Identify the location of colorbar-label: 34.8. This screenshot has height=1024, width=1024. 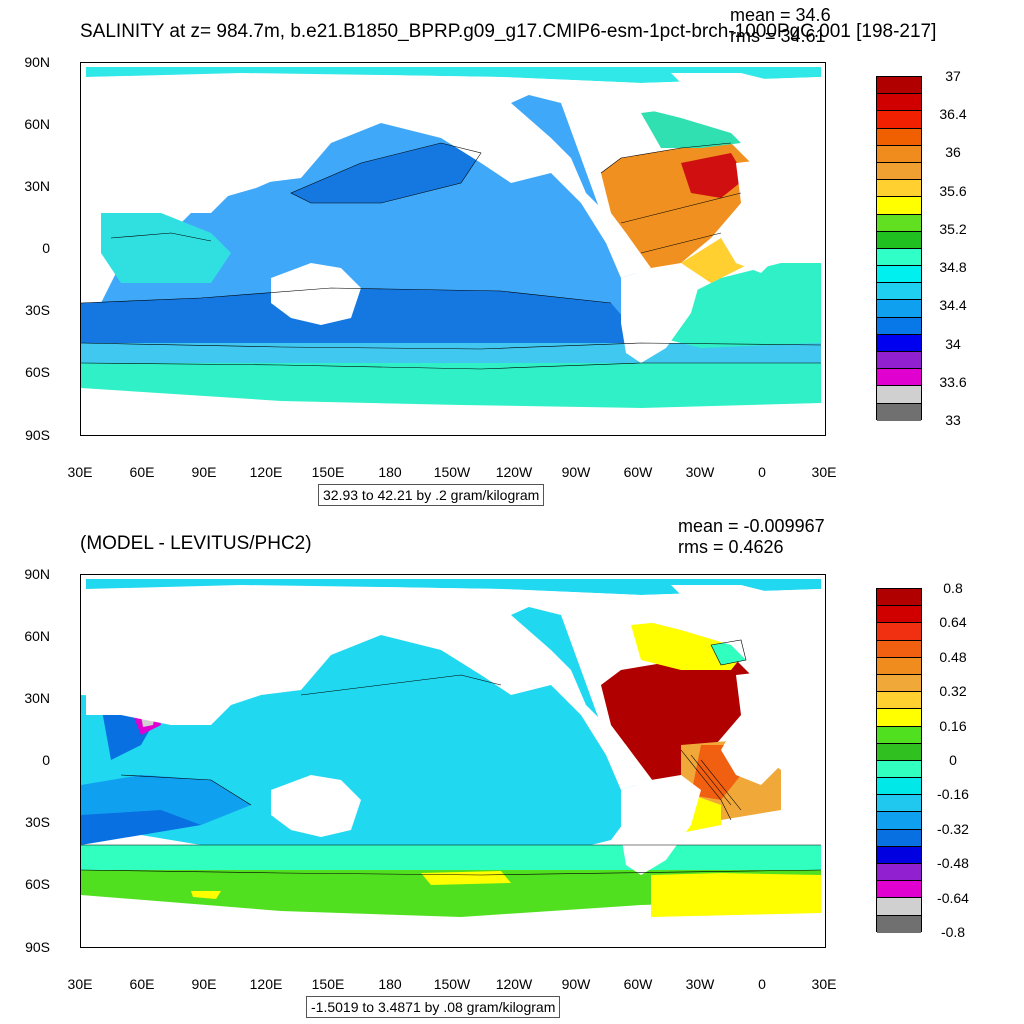
(953, 267).